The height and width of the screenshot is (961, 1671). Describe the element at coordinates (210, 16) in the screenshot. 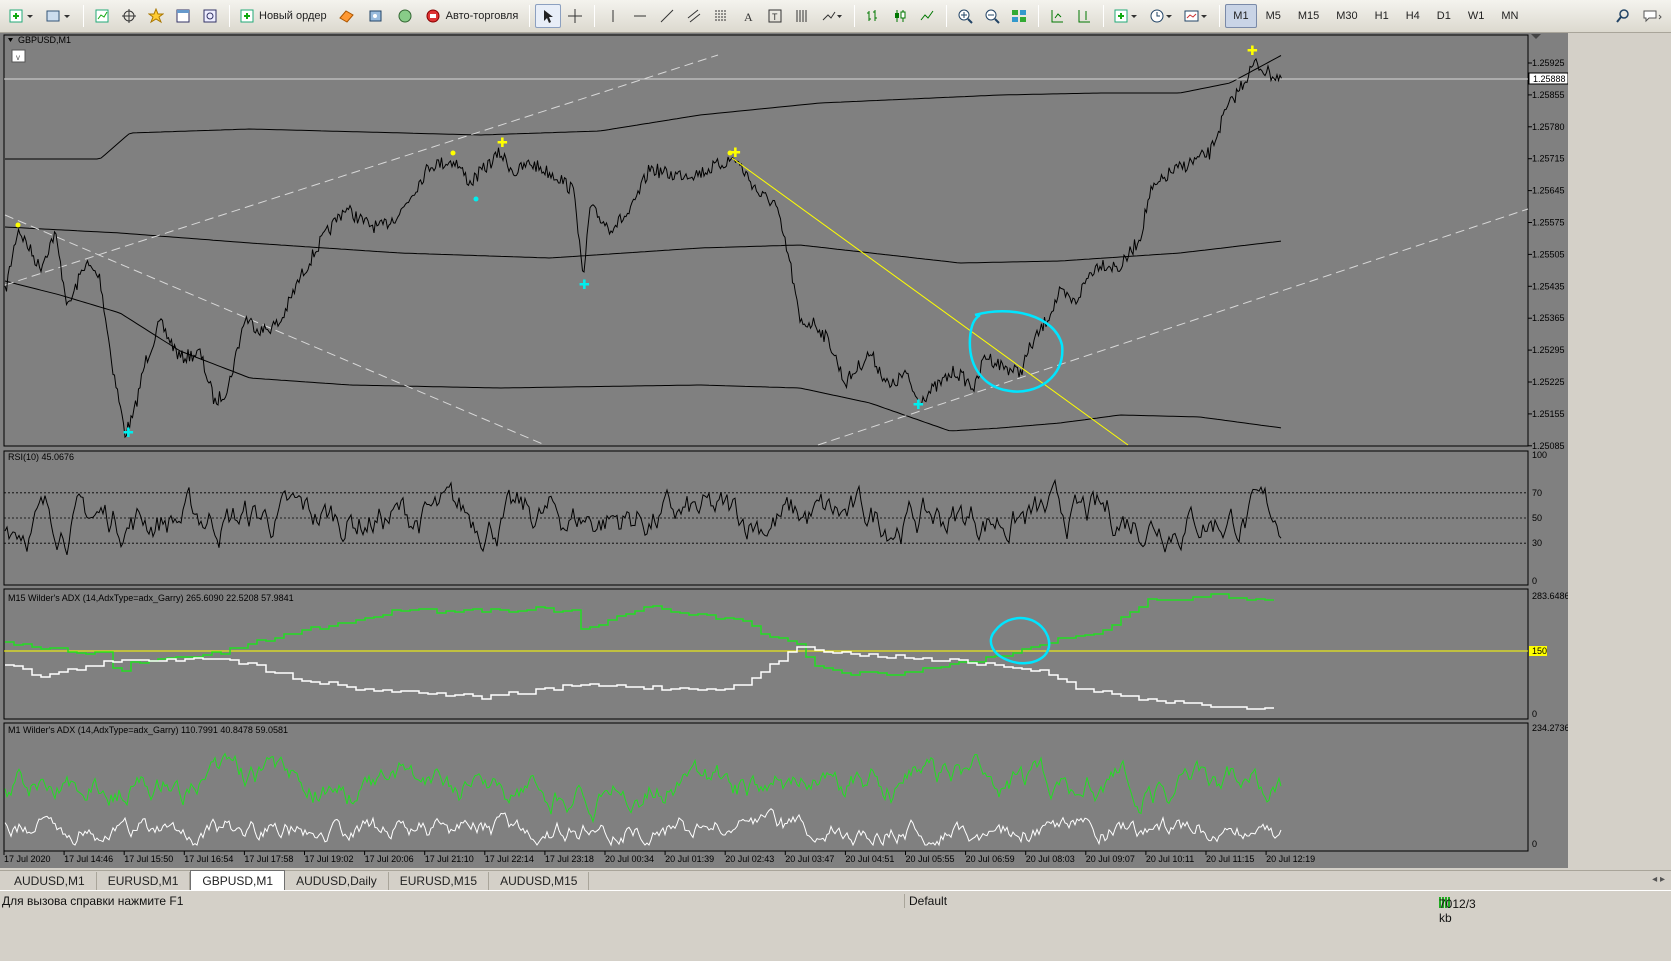

I see `strategy-tester-icon` at that location.